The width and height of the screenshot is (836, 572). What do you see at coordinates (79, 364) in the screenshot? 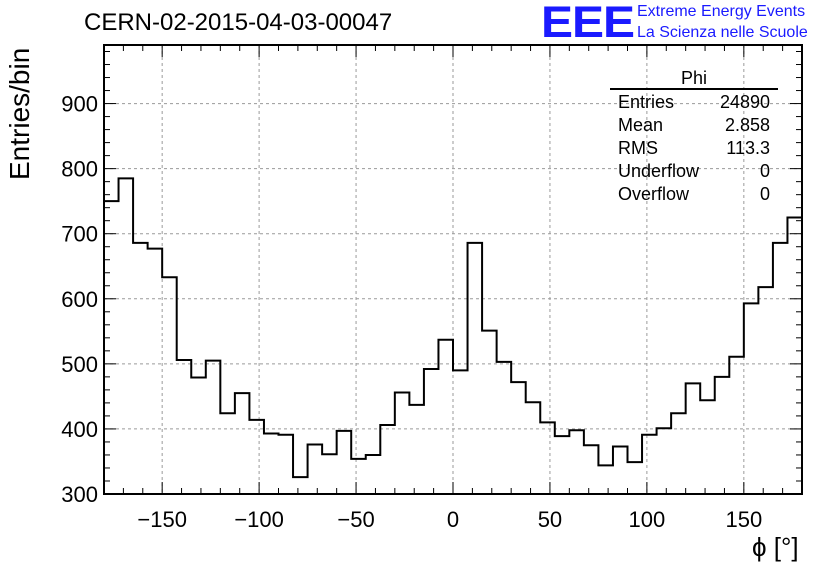
I see `y-tick-label: 500` at bounding box center [79, 364].